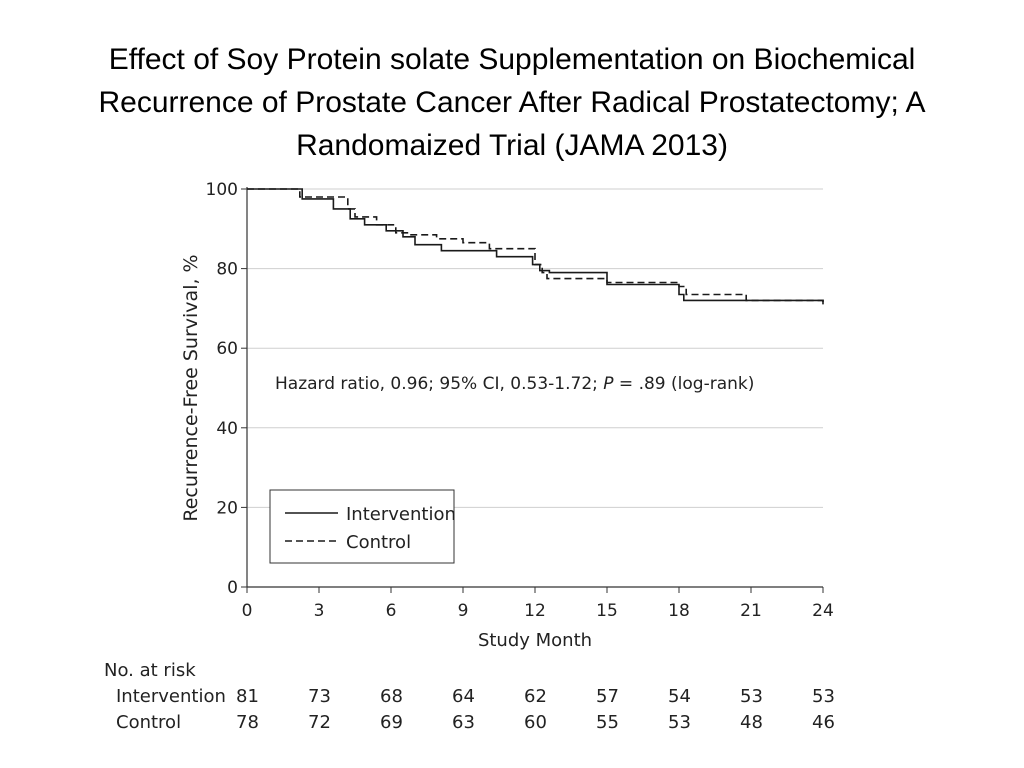  Describe the element at coordinates (378, 542) in the screenshot. I see `legend-label-control: Control` at that location.